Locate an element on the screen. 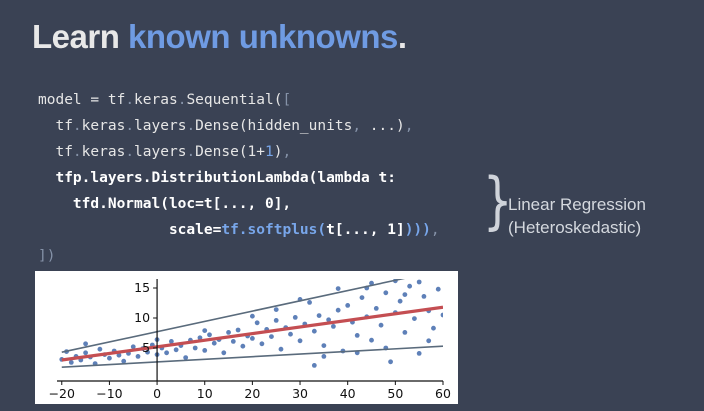 This screenshot has width=704, height=411. annotation: Linear Regression (Heteroskedastic) is located at coordinates (577, 216).